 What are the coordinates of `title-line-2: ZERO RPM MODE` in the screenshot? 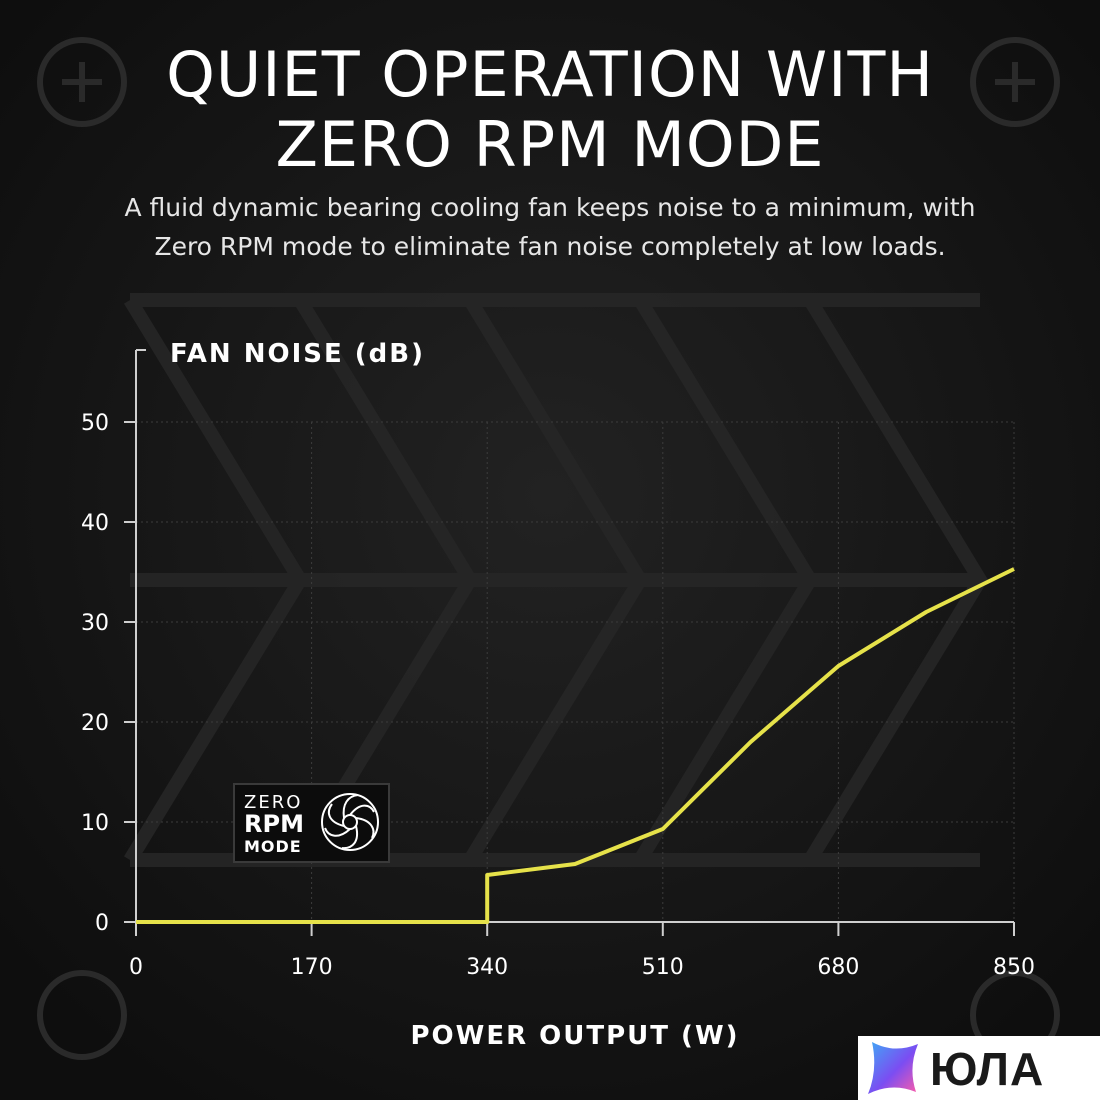 It's located at (550, 144).